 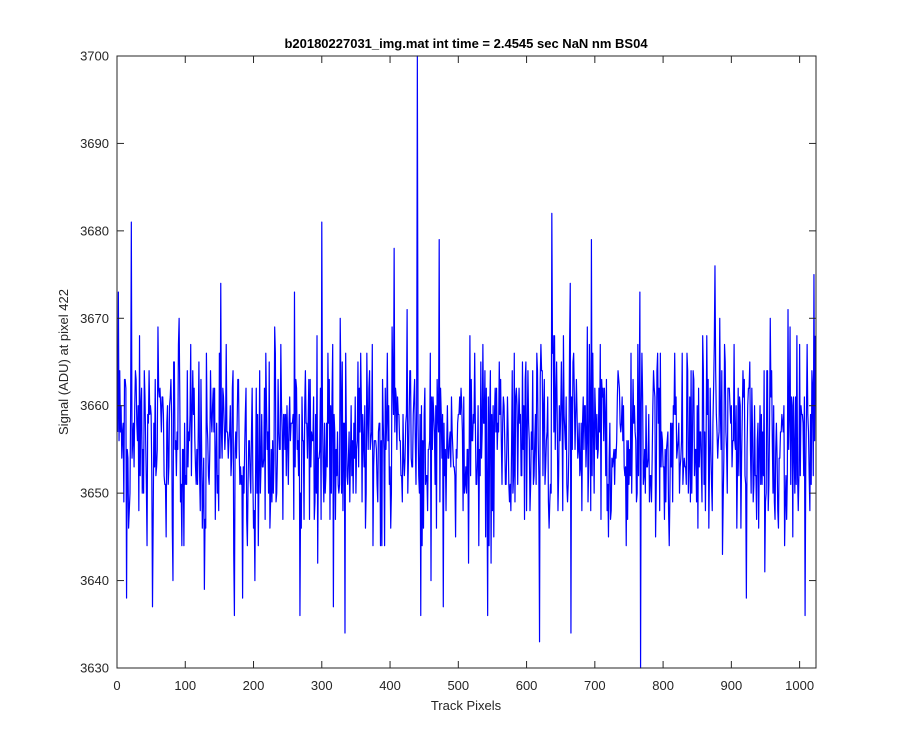 What do you see at coordinates (94, 580) in the screenshot?
I see `y-tick-label: 3640` at bounding box center [94, 580].